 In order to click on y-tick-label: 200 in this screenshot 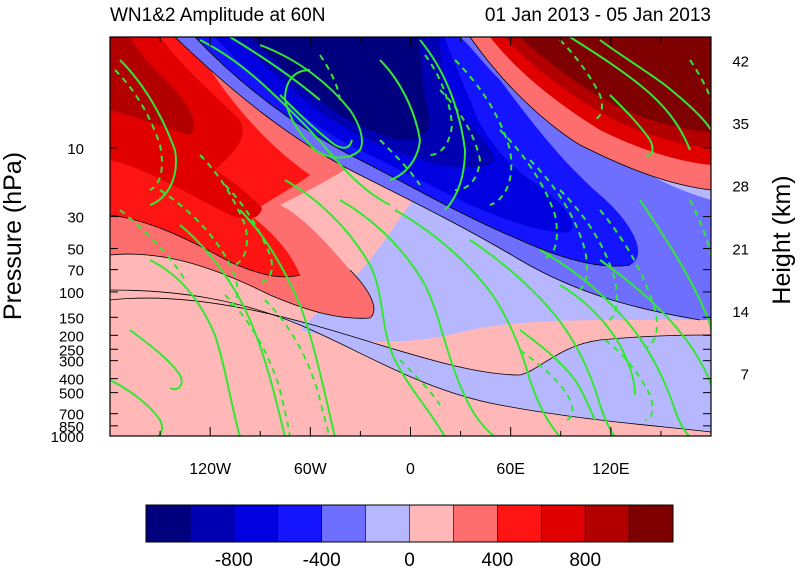, I will do `click(71, 336)`.